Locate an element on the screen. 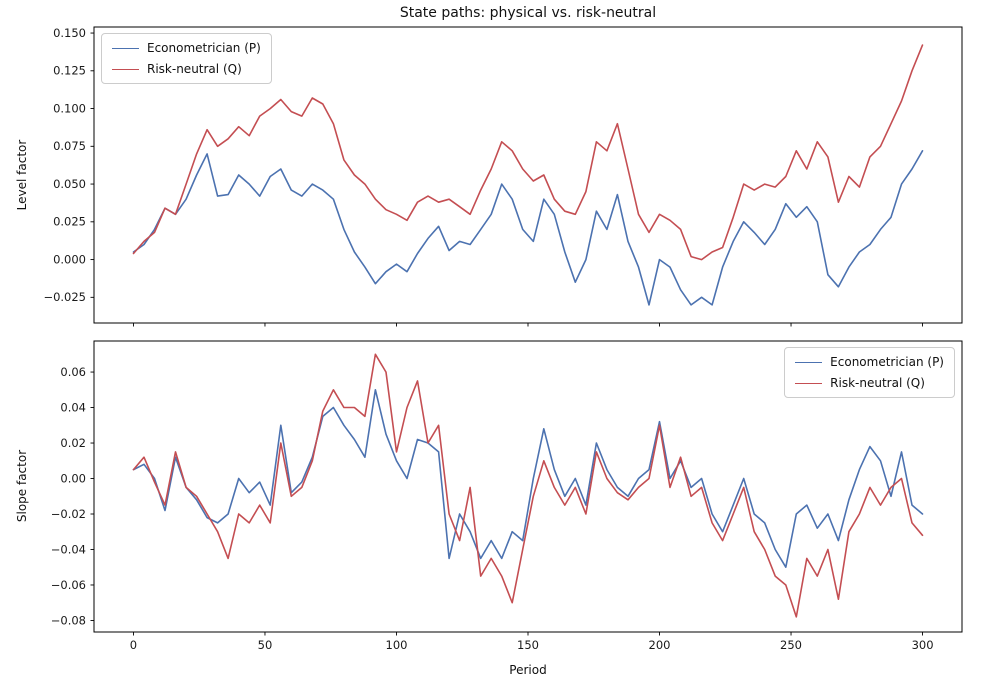 This screenshot has height=690, width=989. legend-slope: Econometrician (P) Risk-neutral (Q) is located at coordinates (869, 372).